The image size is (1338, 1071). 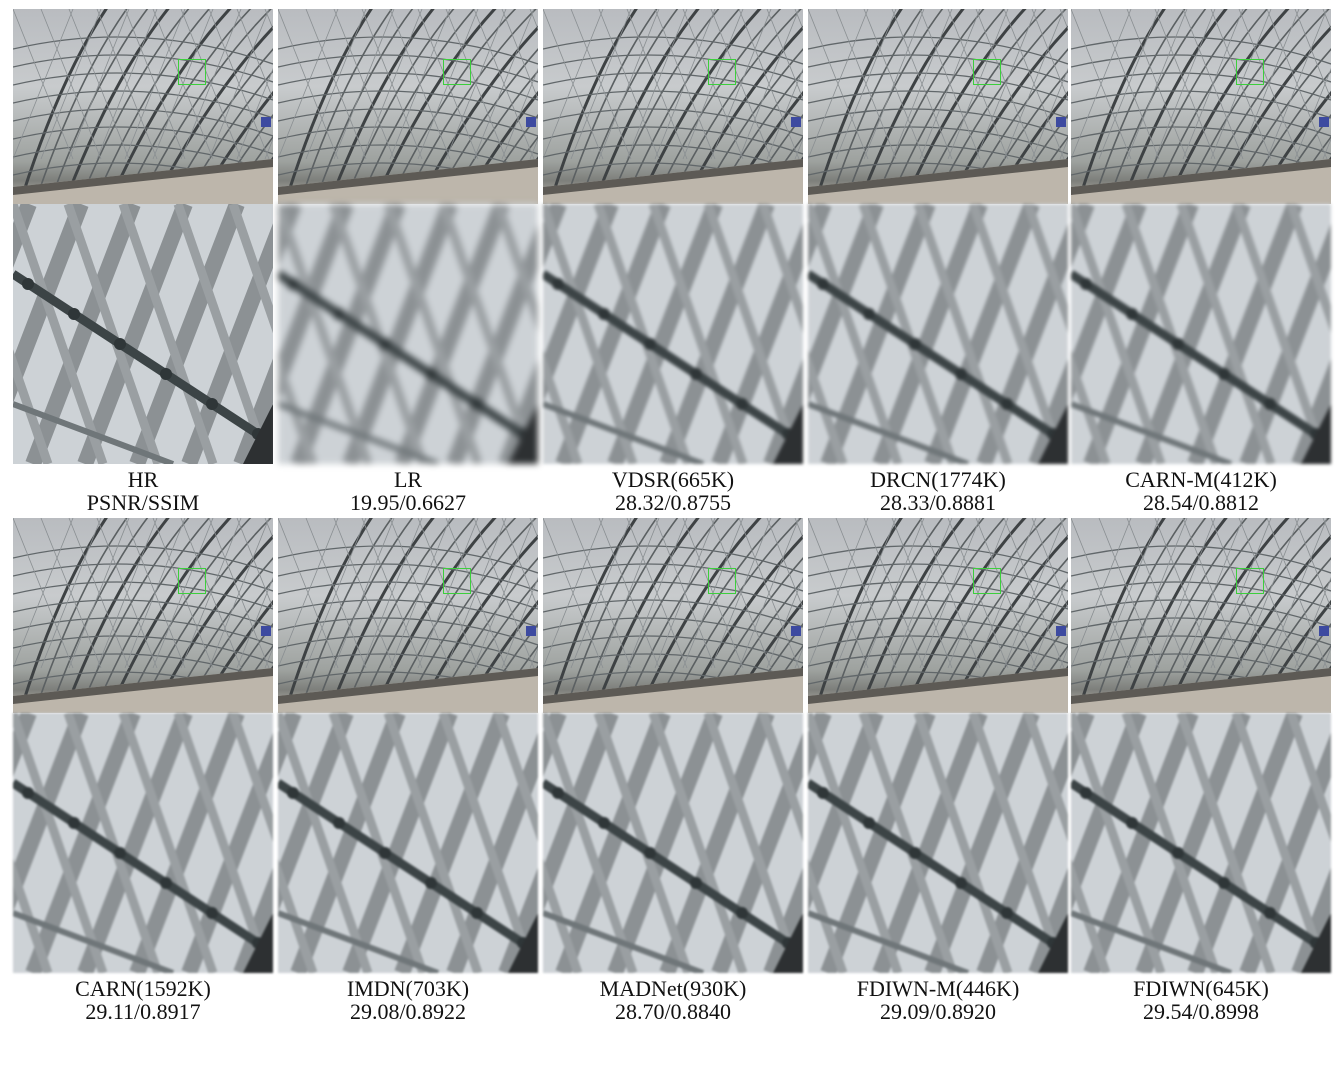 I want to click on method-label: LR, so click(x=408, y=479).